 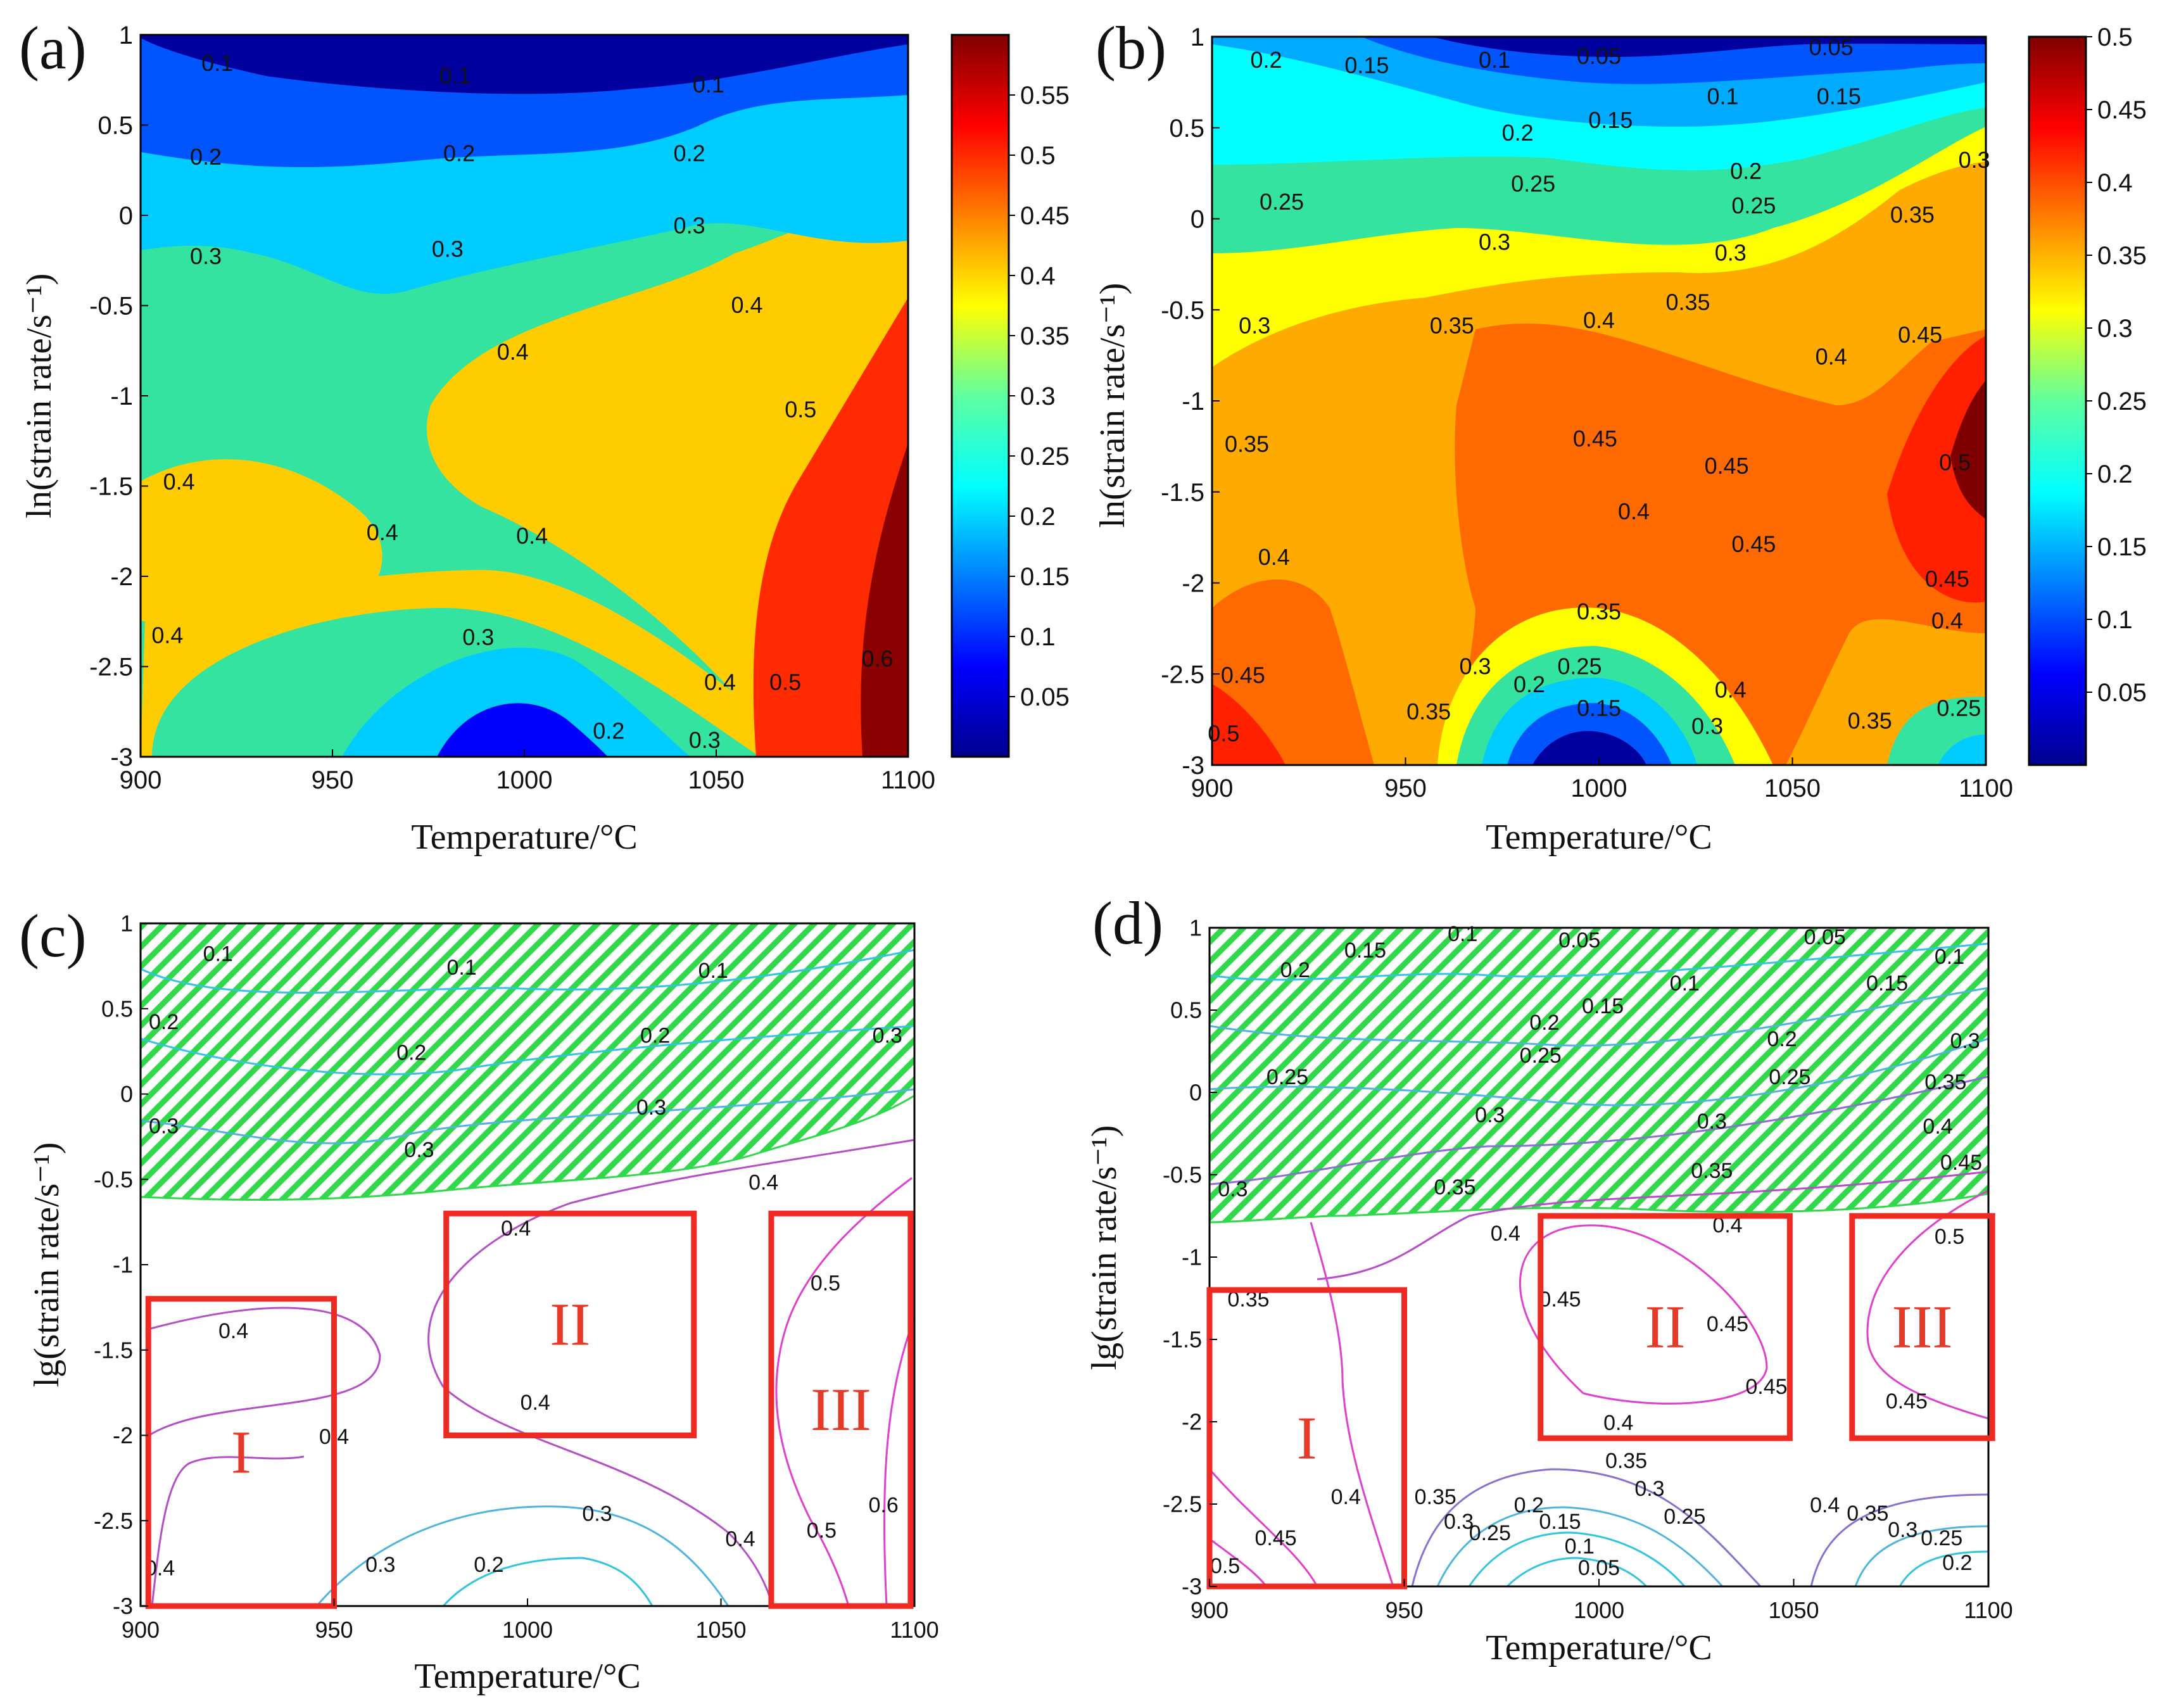 What do you see at coordinates (720, 1630) in the screenshot?
I see `x-tick-label: 1050` at bounding box center [720, 1630].